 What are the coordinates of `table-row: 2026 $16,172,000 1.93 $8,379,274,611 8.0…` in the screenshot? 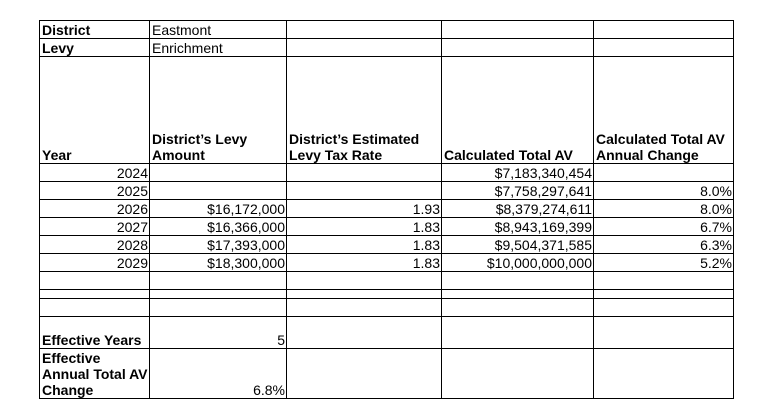 It's located at (386, 208).